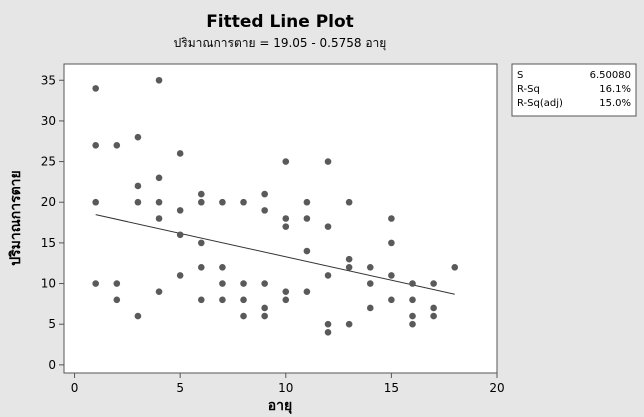 This screenshot has width=644, height=417. What do you see at coordinates (615, 89) in the screenshot?
I see `stat-value: 16.1%` at bounding box center [615, 89].